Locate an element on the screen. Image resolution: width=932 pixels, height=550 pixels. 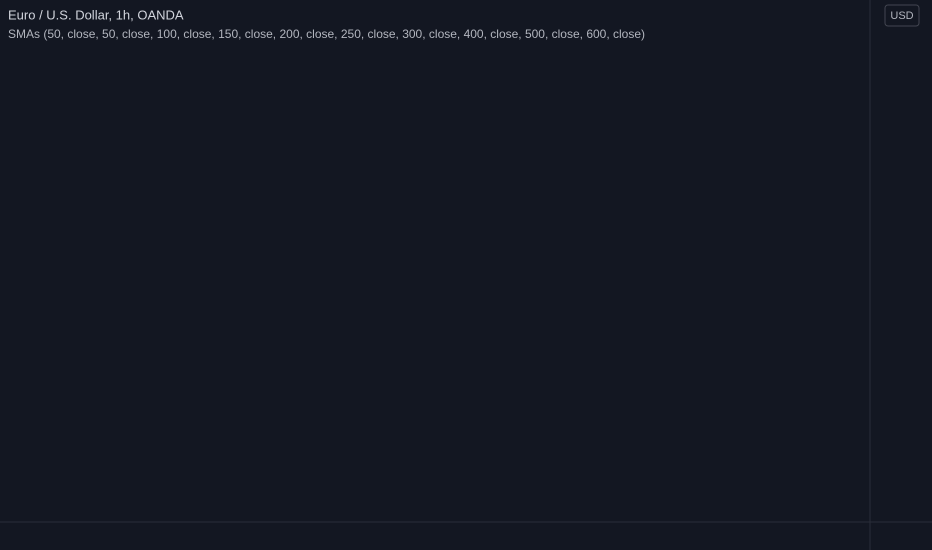
chart-title: Euro / U.S. Dollar, 1h, OANDA is located at coordinates (96, 14).